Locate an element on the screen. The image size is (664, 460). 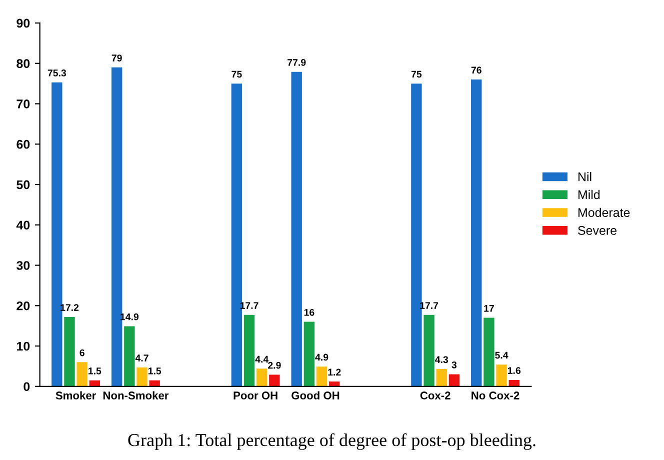
y-tick-label: 40 is located at coordinates (23, 225).